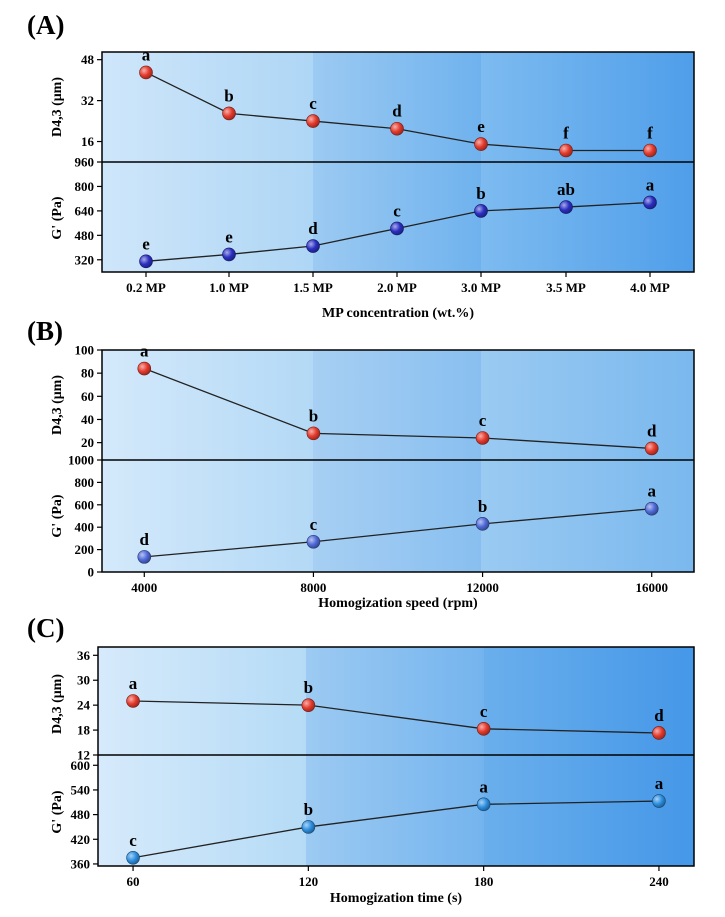  What do you see at coordinates (45, 25) in the screenshot?
I see `panel-a-label: (A)` at bounding box center [45, 25].